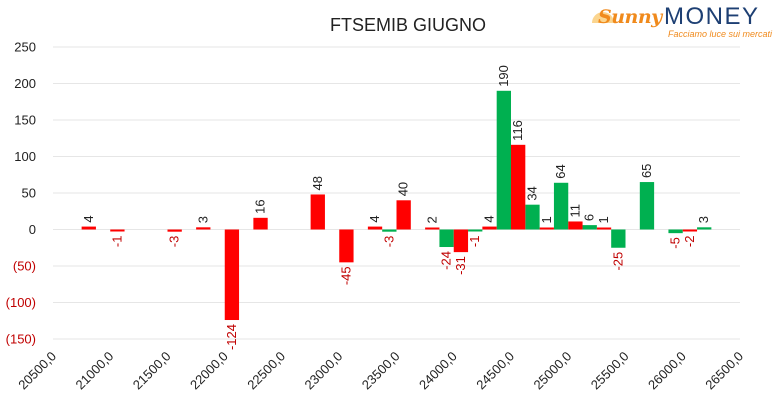  I want to click on data-label: 40, so click(403, 189).